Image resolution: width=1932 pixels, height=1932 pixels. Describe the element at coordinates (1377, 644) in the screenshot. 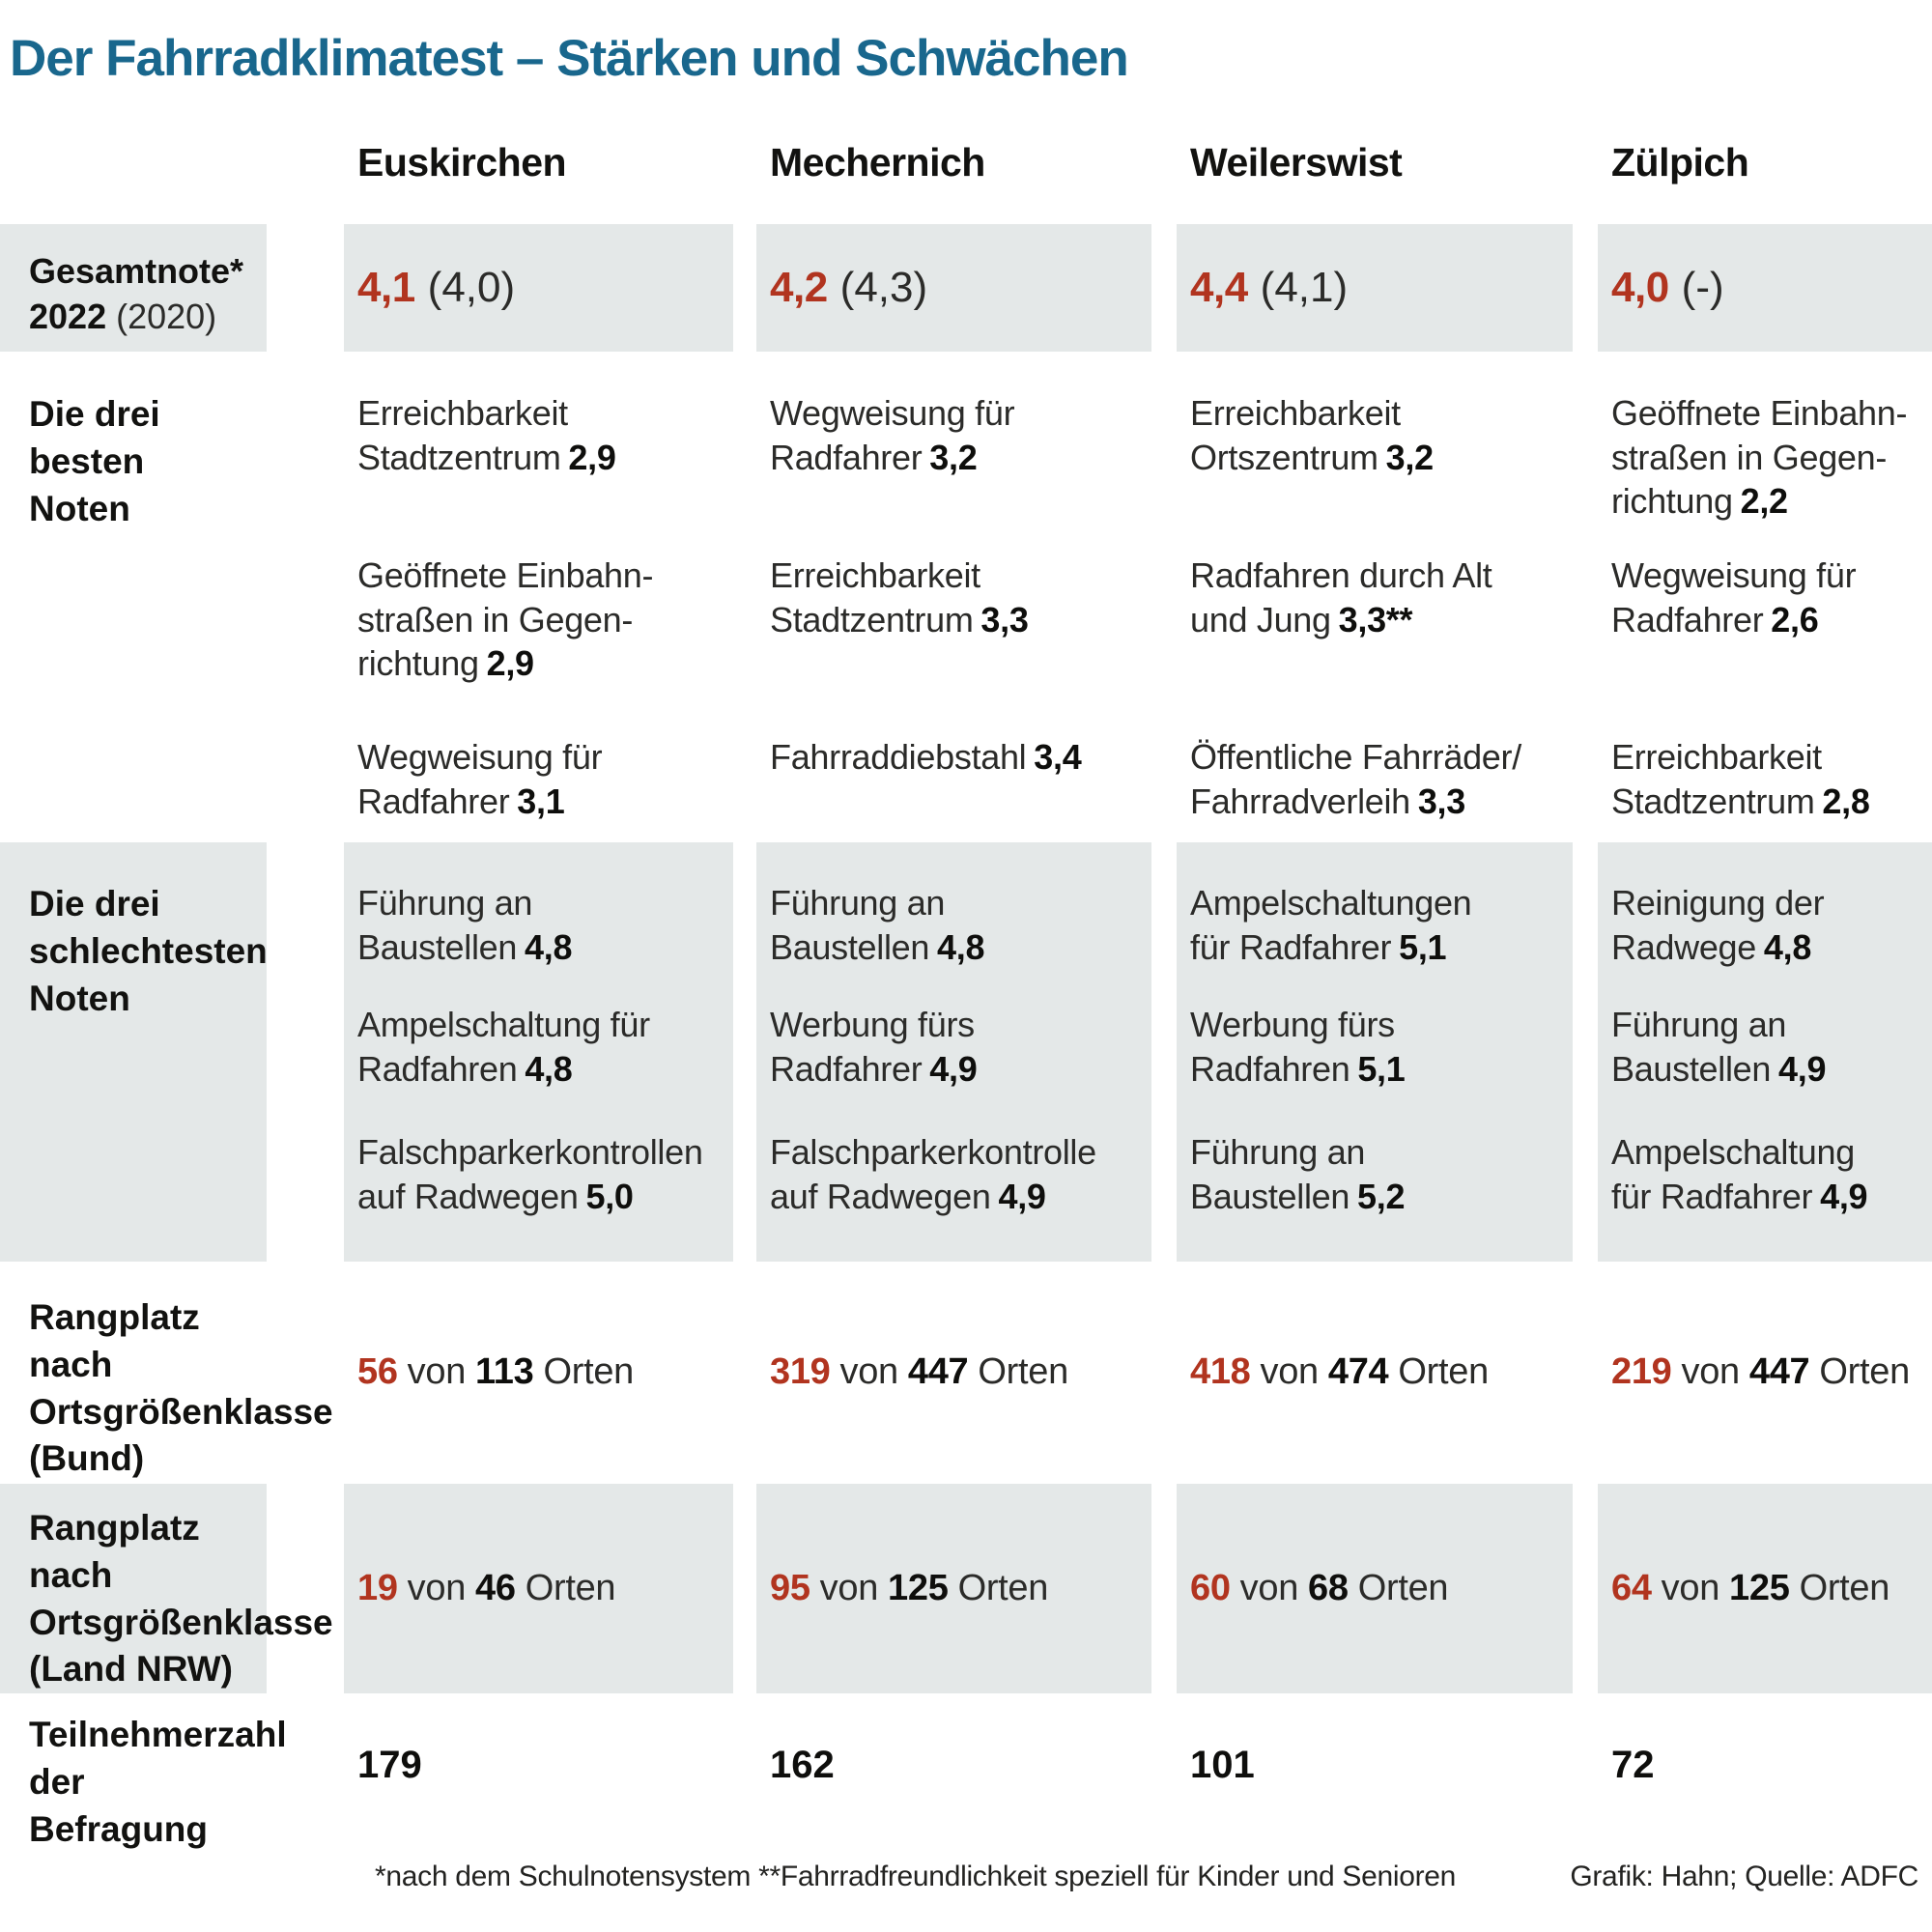

I see `grade-item: Radfahren durch Alt und Jung 3,3**` at that location.